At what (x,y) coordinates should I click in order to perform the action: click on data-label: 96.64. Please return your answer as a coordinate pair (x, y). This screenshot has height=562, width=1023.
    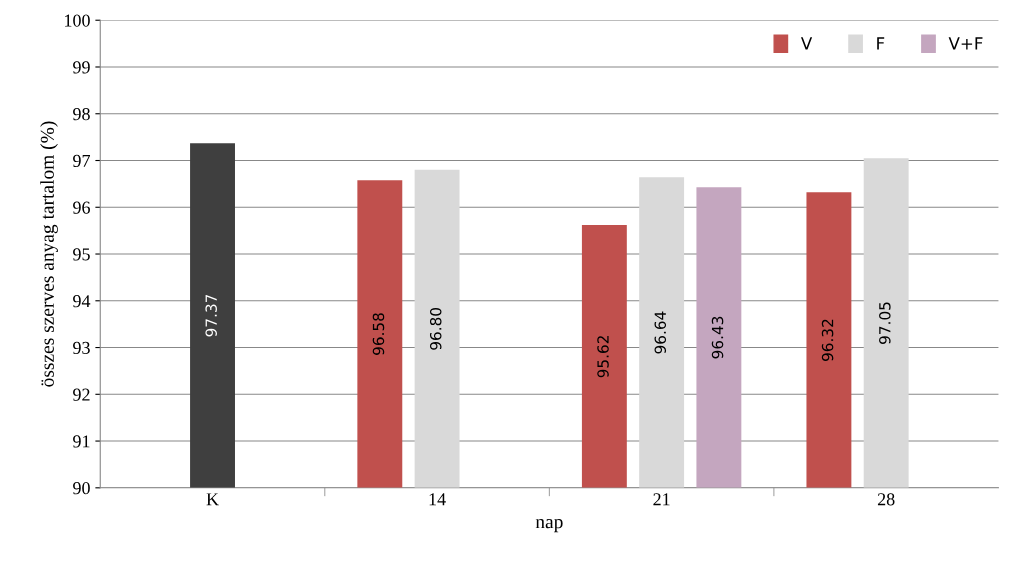
    Looking at the image, I should click on (660, 332).